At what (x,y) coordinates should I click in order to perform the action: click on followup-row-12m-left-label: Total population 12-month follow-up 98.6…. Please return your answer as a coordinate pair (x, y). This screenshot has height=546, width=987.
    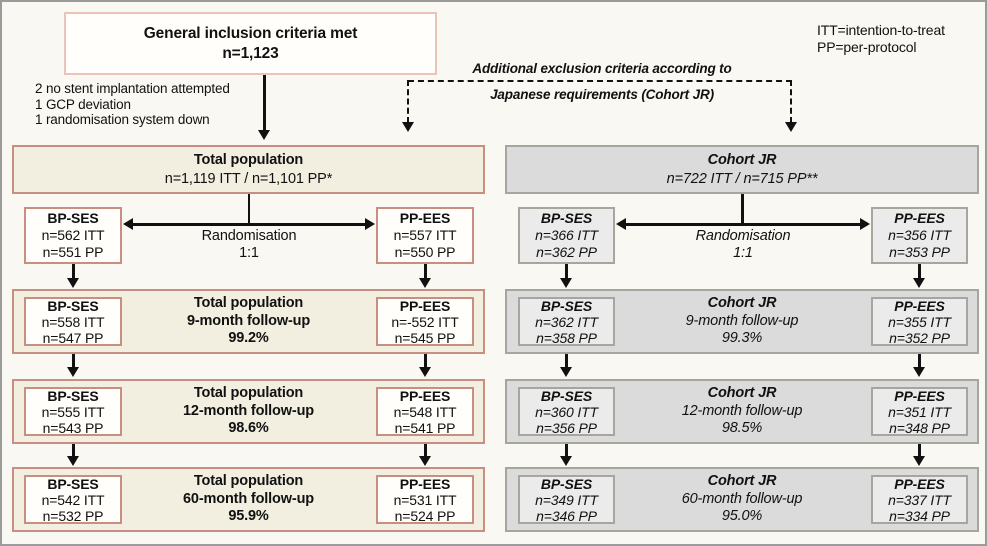
    Looking at the image, I should click on (248, 411).